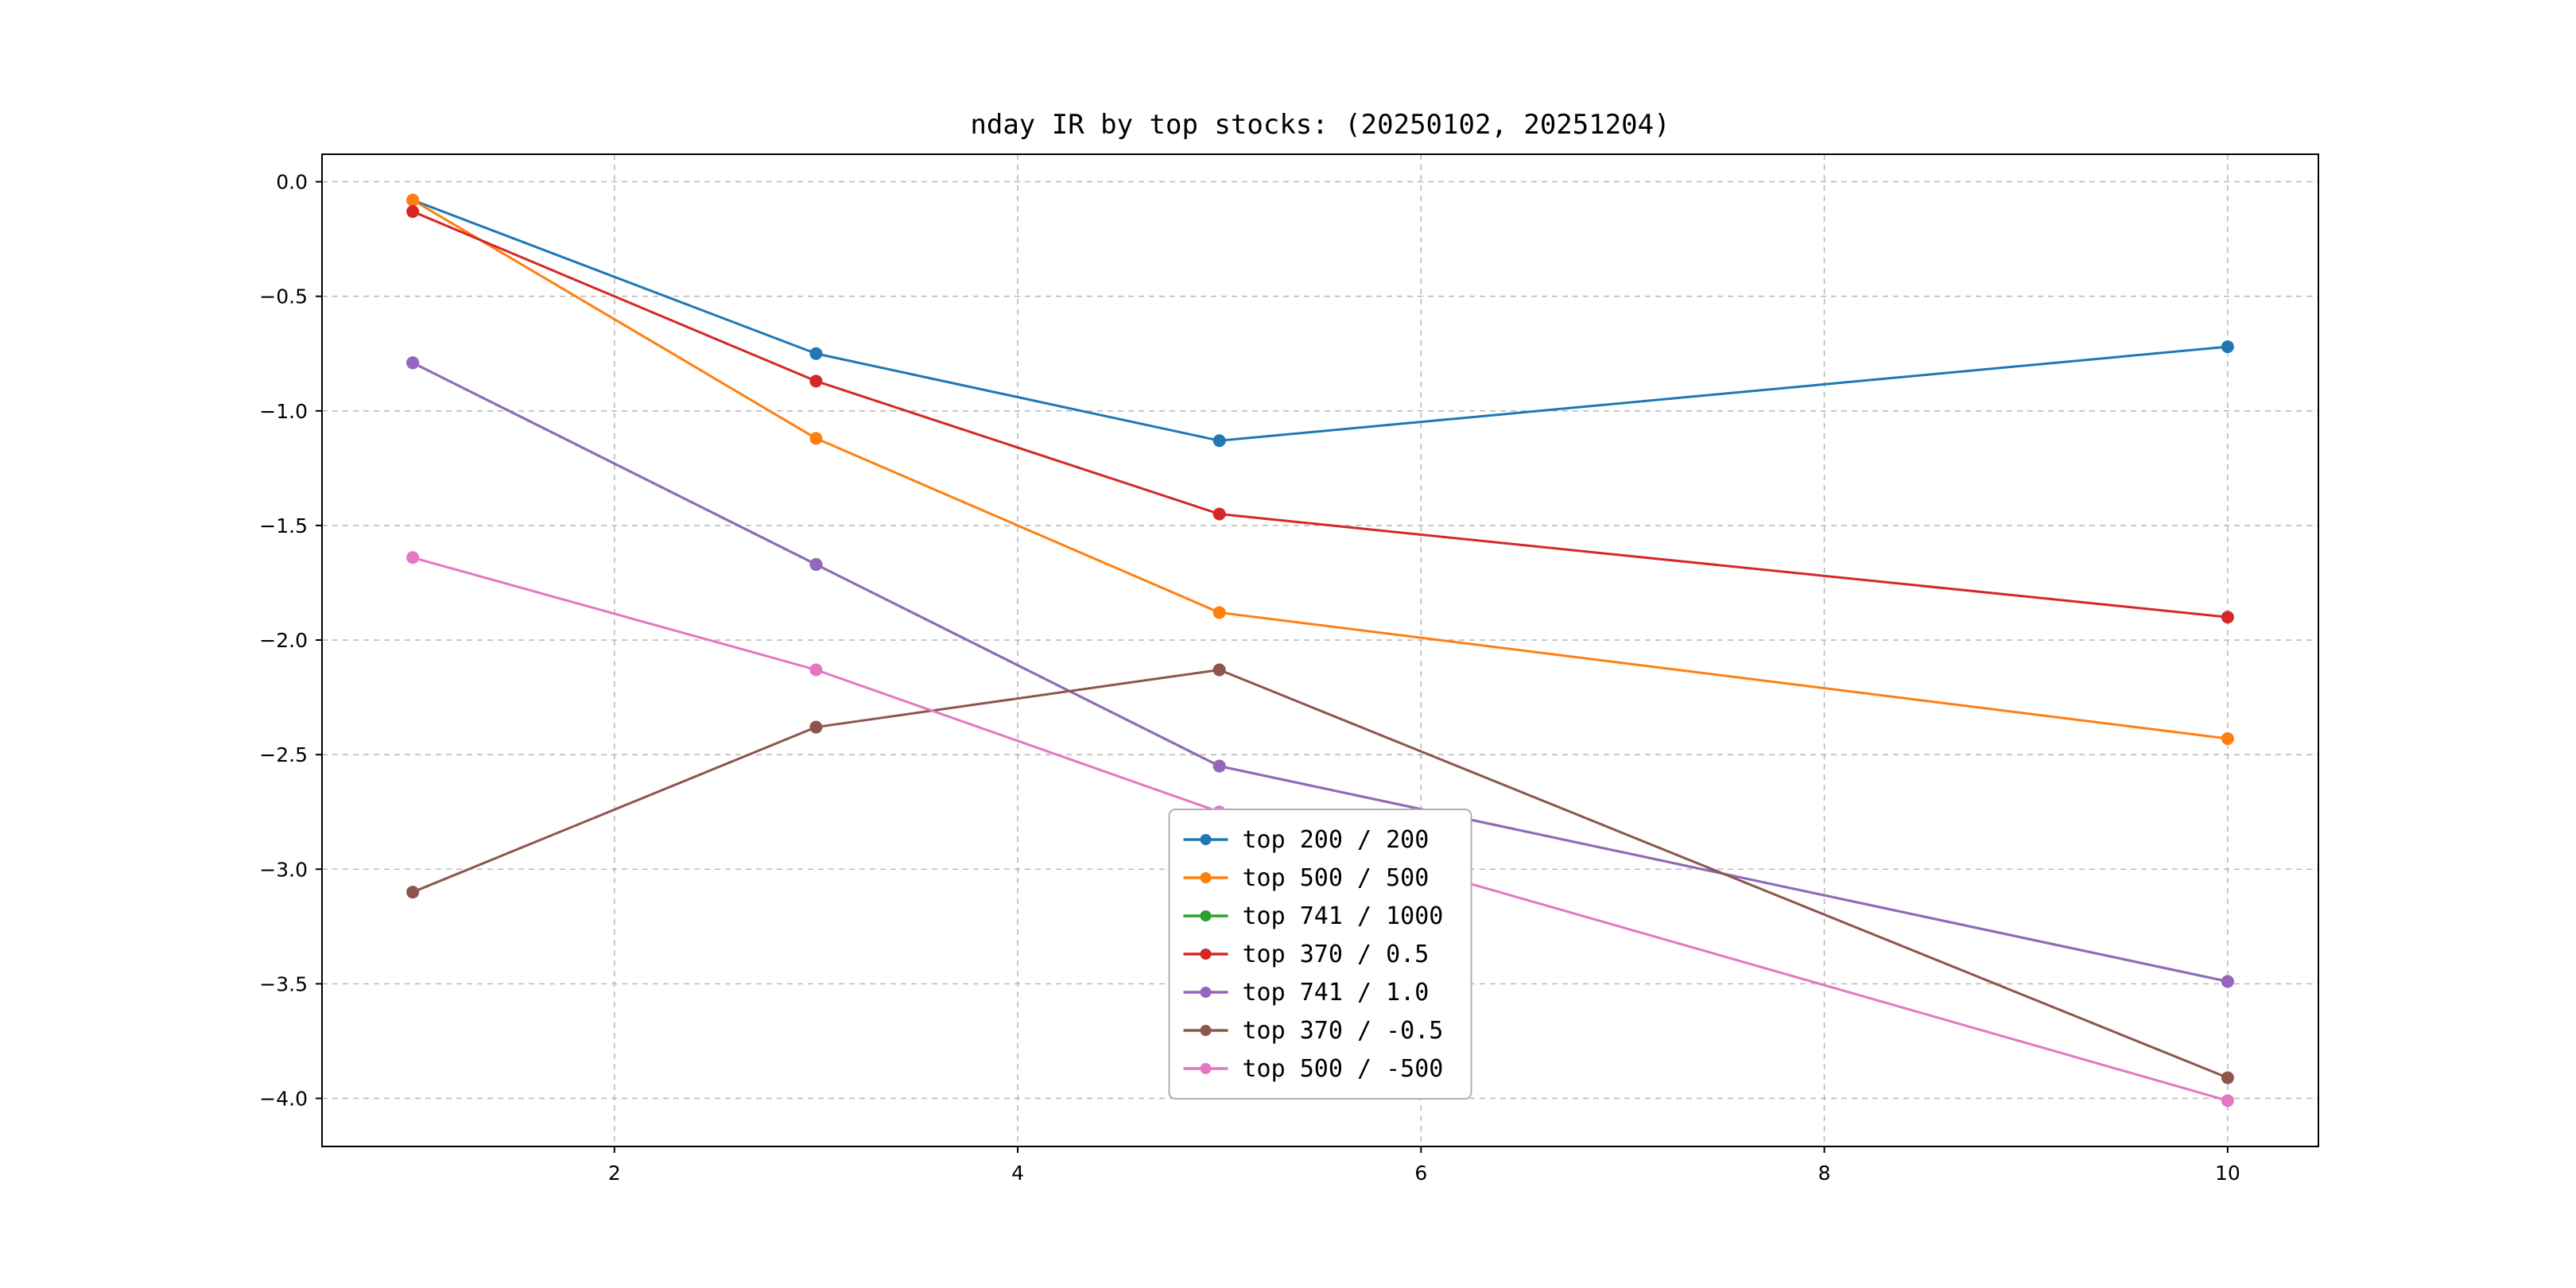  I want to click on y-axis: 0.0 −0.5 −1.0 −1.5 −2.0 −2.5 −3.0 −3.5 −4.0, so click(291, 641).